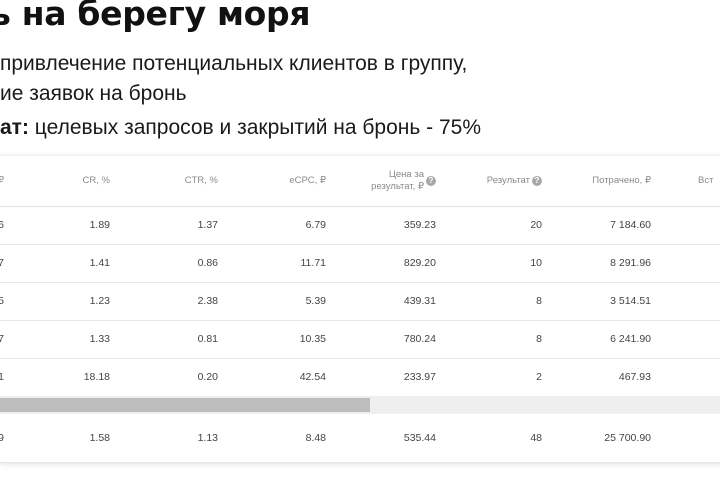 The width and height of the screenshot is (720, 480). Describe the element at coordinates (419, 377) in the screenshot. I see `cell-price: 233.97` at that location.